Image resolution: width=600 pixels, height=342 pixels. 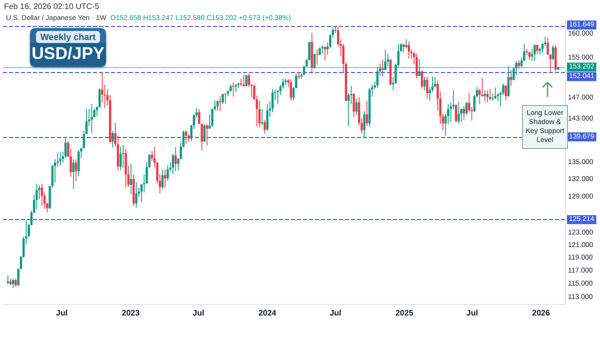 What do you see at coordinates (131, 313) in the screenshot?
I see `x-tick-label: 2023` at bounding box center [131, 313].